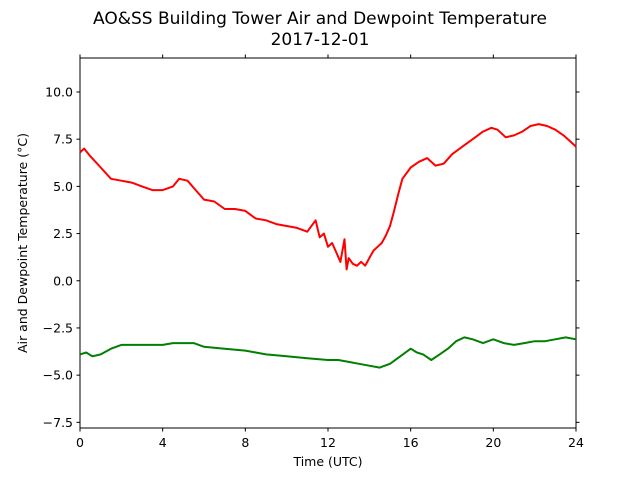  What do you see at coordinates (493, 442) in the screenshot?
I see `x-tick-label: 20` at bounding box center [493, 442].